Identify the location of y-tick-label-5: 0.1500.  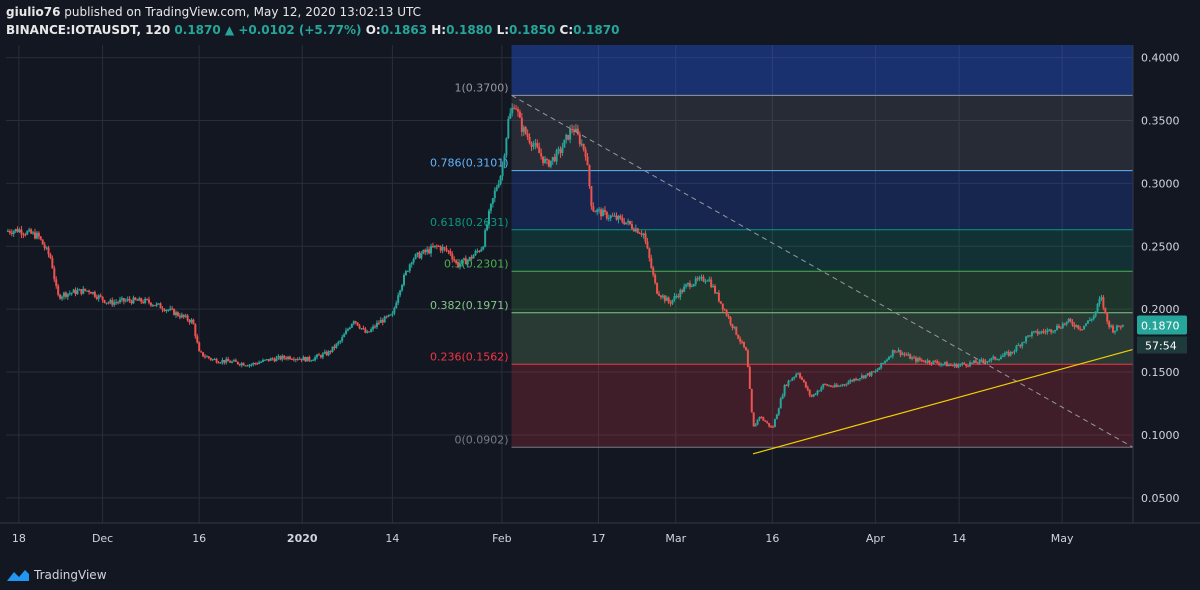
(1160, 372).